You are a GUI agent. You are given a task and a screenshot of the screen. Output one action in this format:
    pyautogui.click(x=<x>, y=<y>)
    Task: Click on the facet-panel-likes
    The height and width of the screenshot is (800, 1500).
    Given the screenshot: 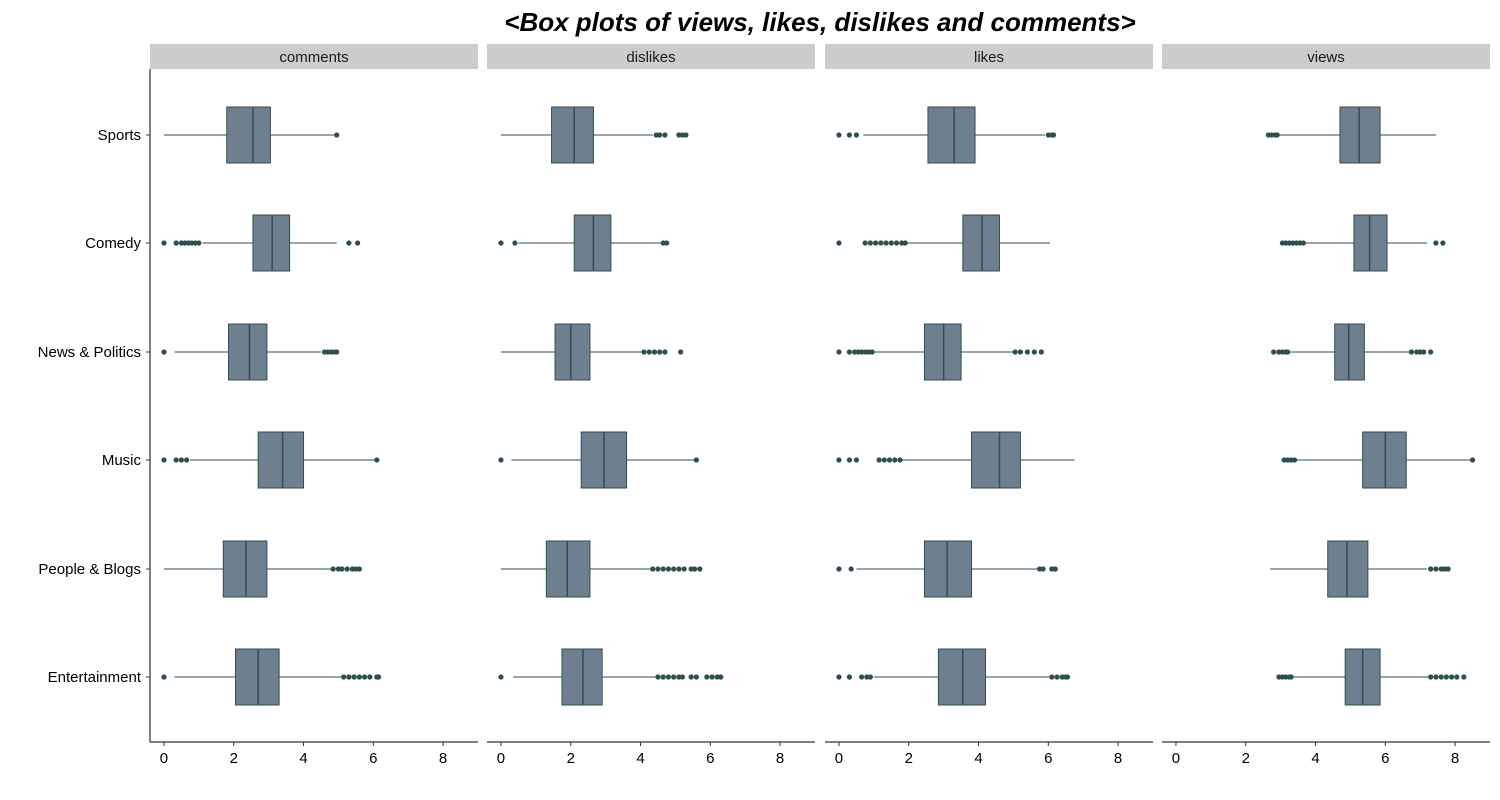 What is the action you would take?
    pyautogui.click(x=955, y=406)
    